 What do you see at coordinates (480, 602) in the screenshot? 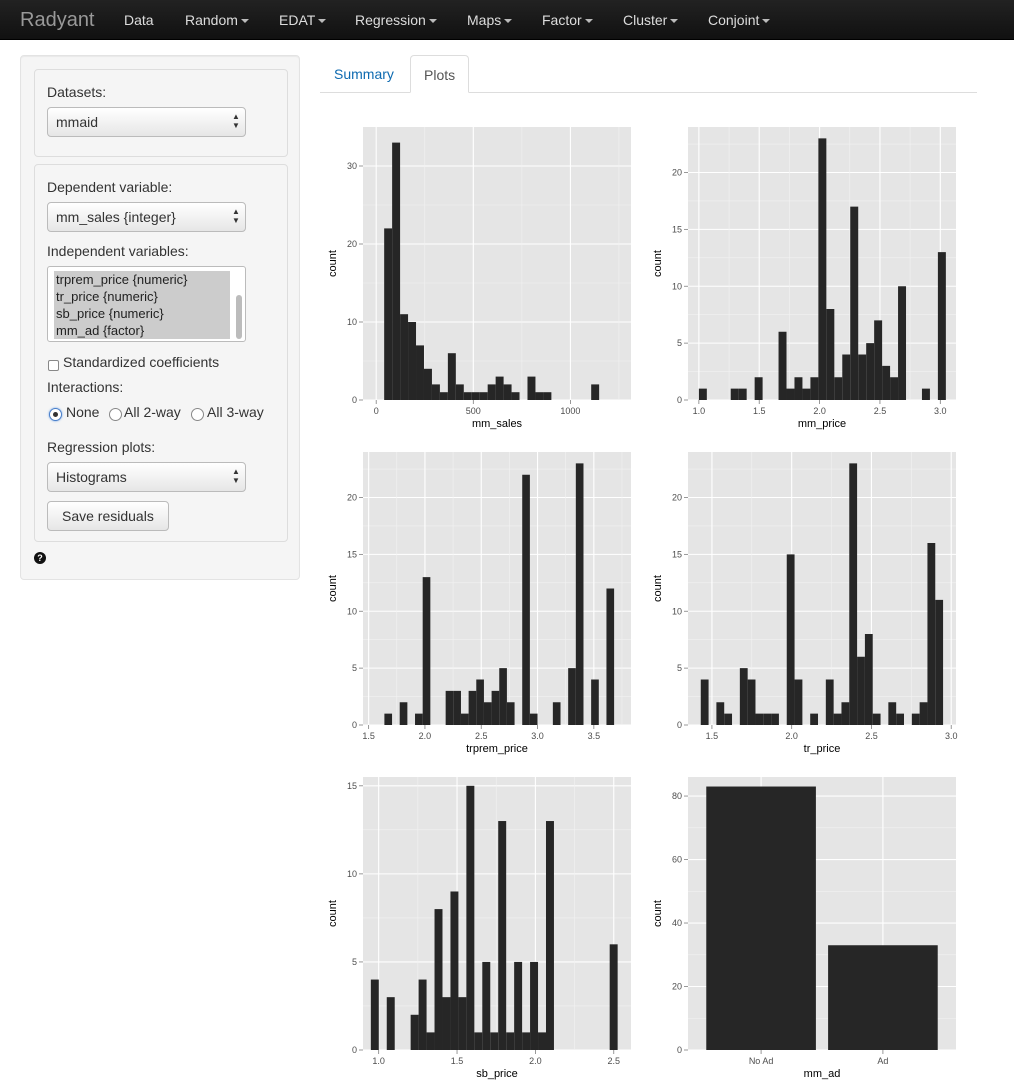
I see `histogram-trprem_price: 0 5 10 15 20 1.5 2.0 2.5 3.0 3.5 trprem_price count` at bounding box center [480, 602].